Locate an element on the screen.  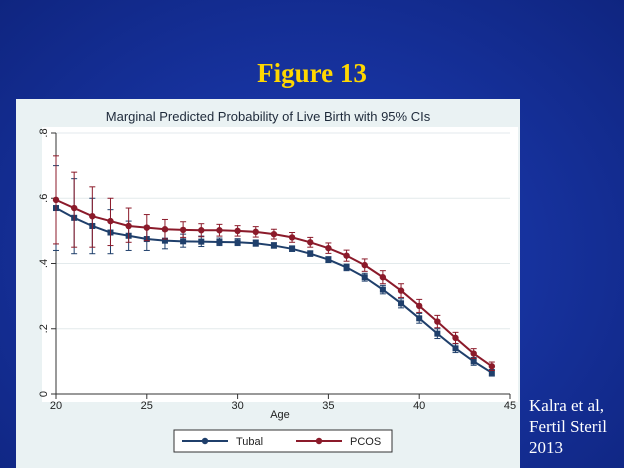
citation-line: Kalra et al, is located at coordinates (567, 405).